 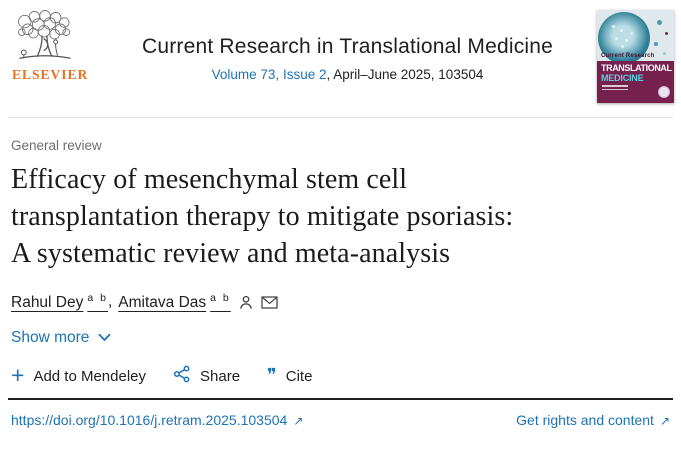 I want to click on author-link-amitava-das: Amitava Das a b, so click(x=174, y=302).